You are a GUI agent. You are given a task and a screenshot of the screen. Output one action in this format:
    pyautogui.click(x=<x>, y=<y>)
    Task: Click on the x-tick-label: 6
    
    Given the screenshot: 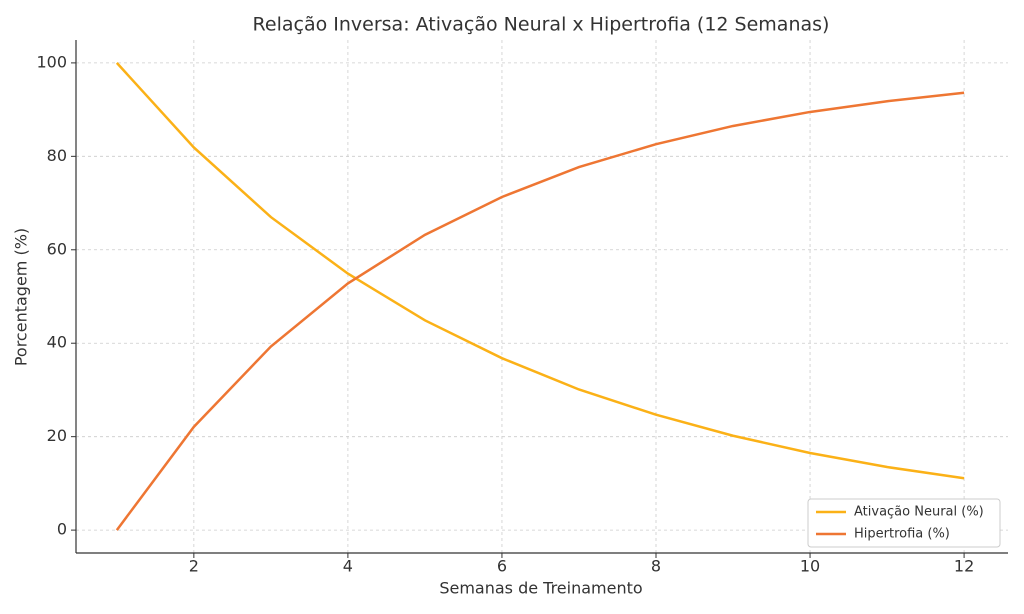 What is the action you would take?
    pyautogui.click(x=502, y=566)
    